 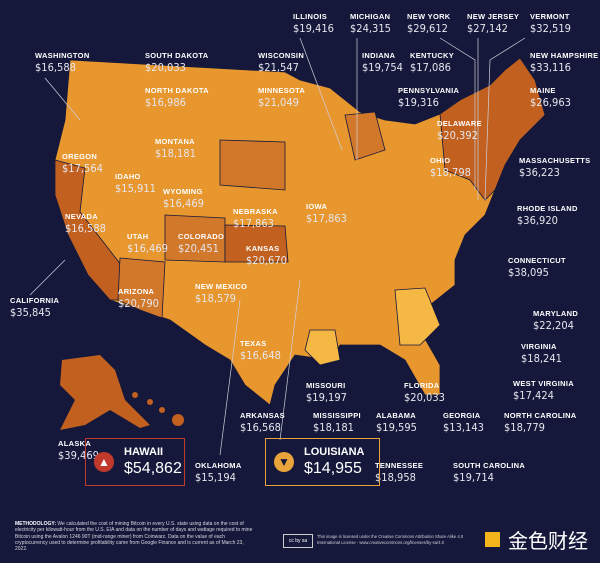 I want to click on state-name: MONTANA, so click(x=175, y=141).